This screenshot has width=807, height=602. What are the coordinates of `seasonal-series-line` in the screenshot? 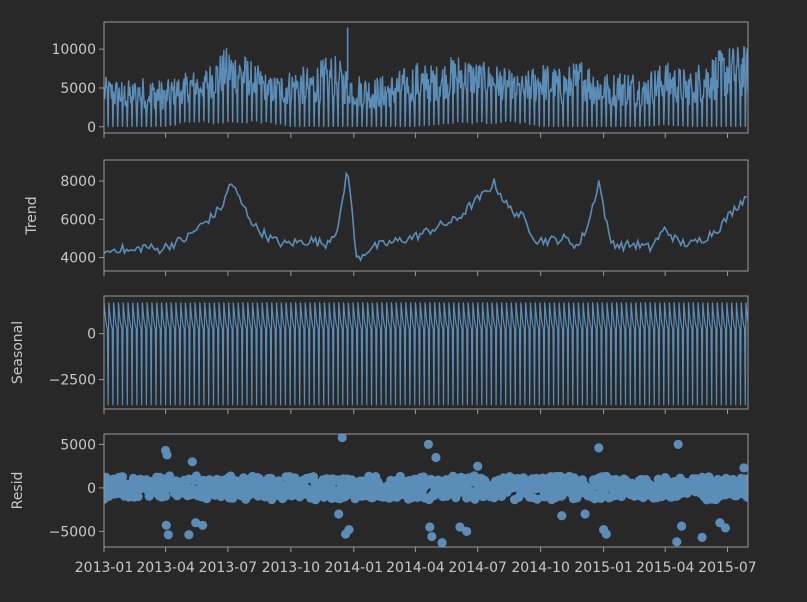 It's located at (426, 354).